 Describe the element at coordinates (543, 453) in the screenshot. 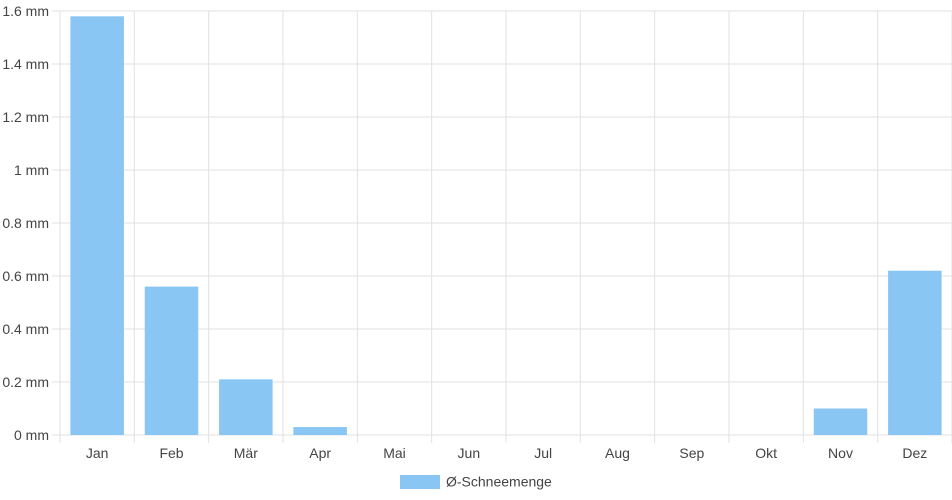

I see `x-tick-label: Jul` at that location.